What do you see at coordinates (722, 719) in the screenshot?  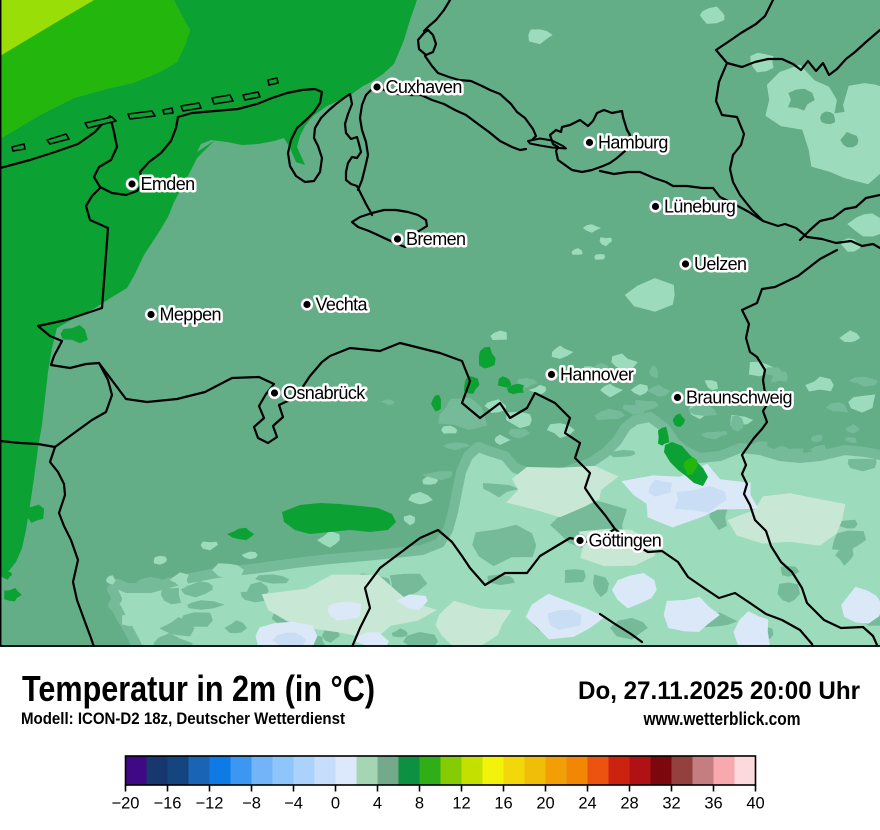 I see `svg-text: www.wetterblick.com` at bounding box center [722, 719].